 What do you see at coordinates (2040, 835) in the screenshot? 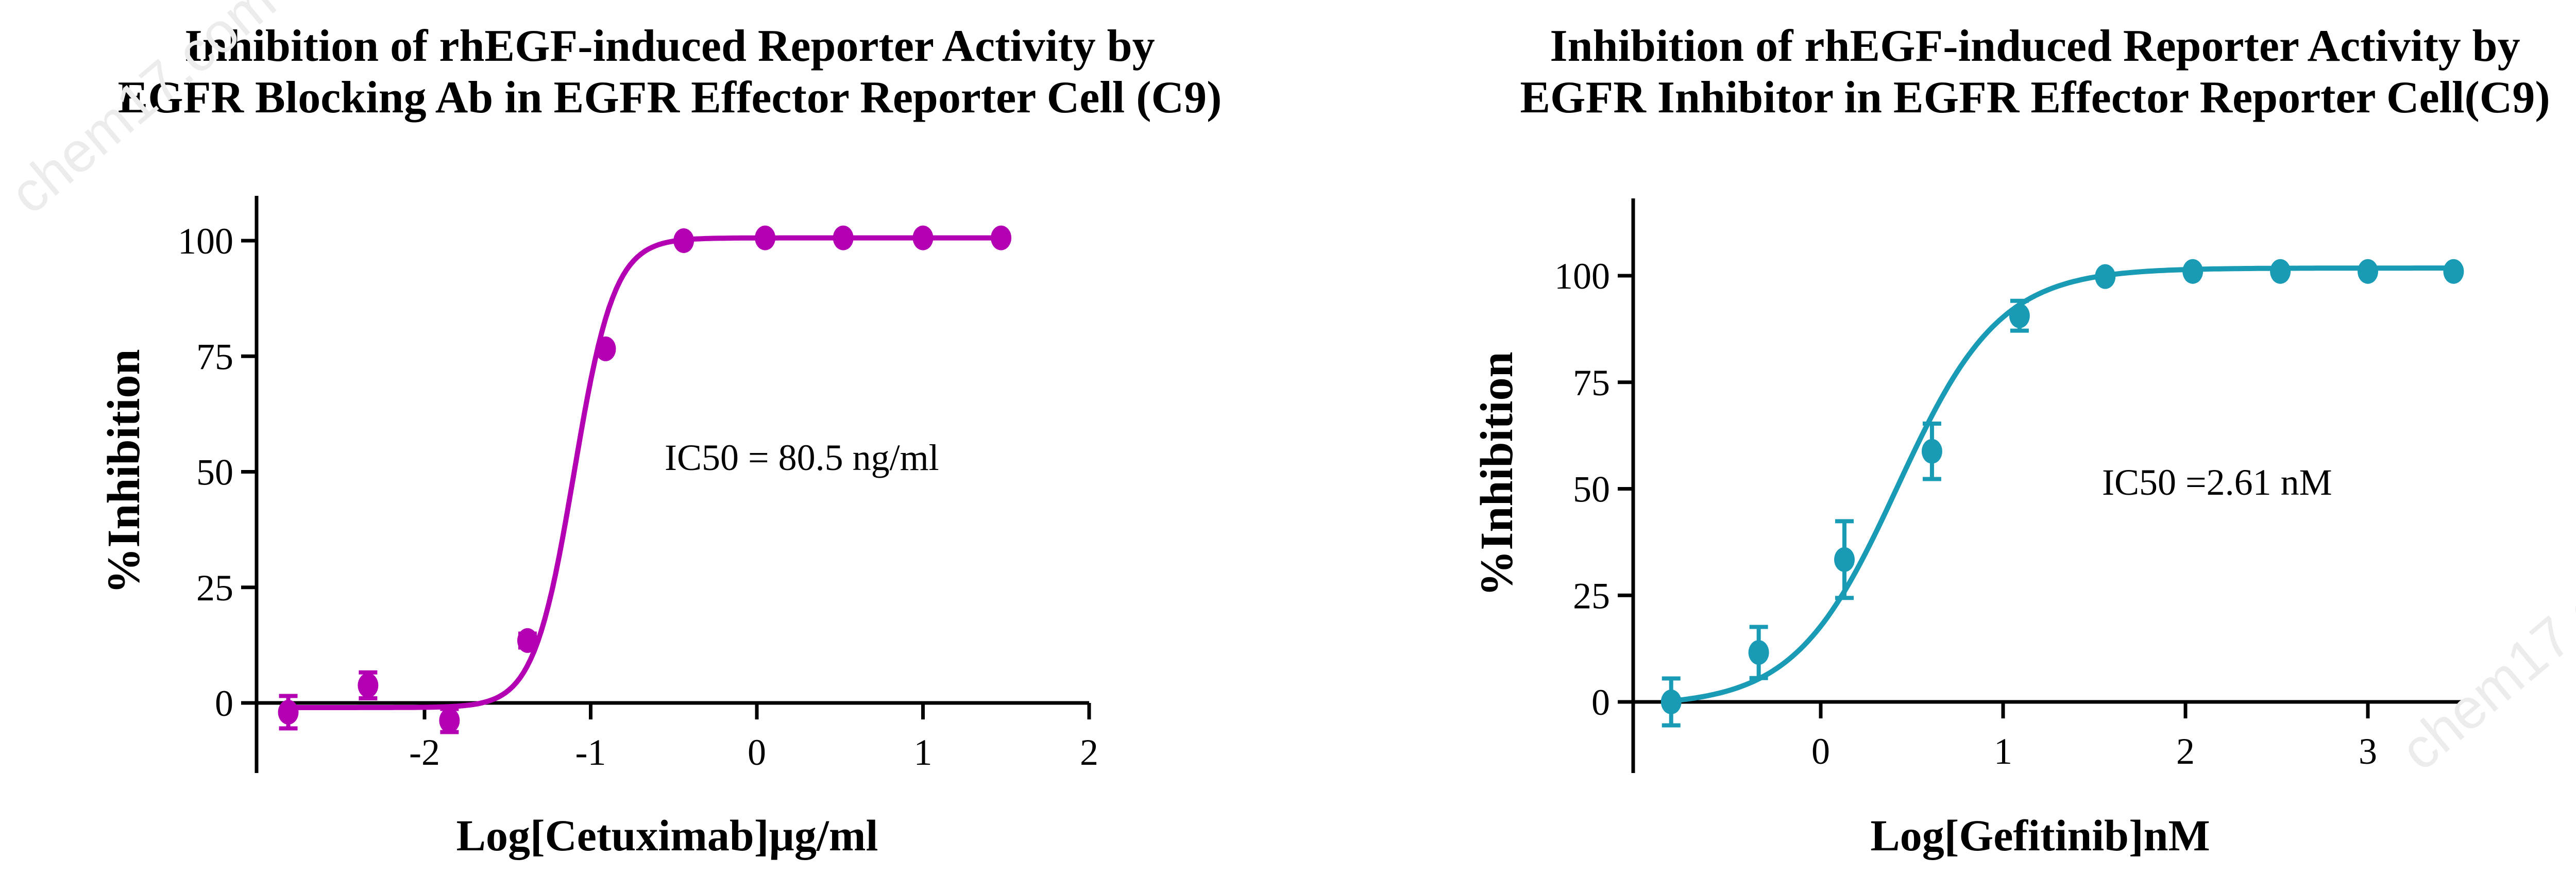
I see `x-axis-label: Log[Gefitinib]nM` at bounding box center [2040, 835].